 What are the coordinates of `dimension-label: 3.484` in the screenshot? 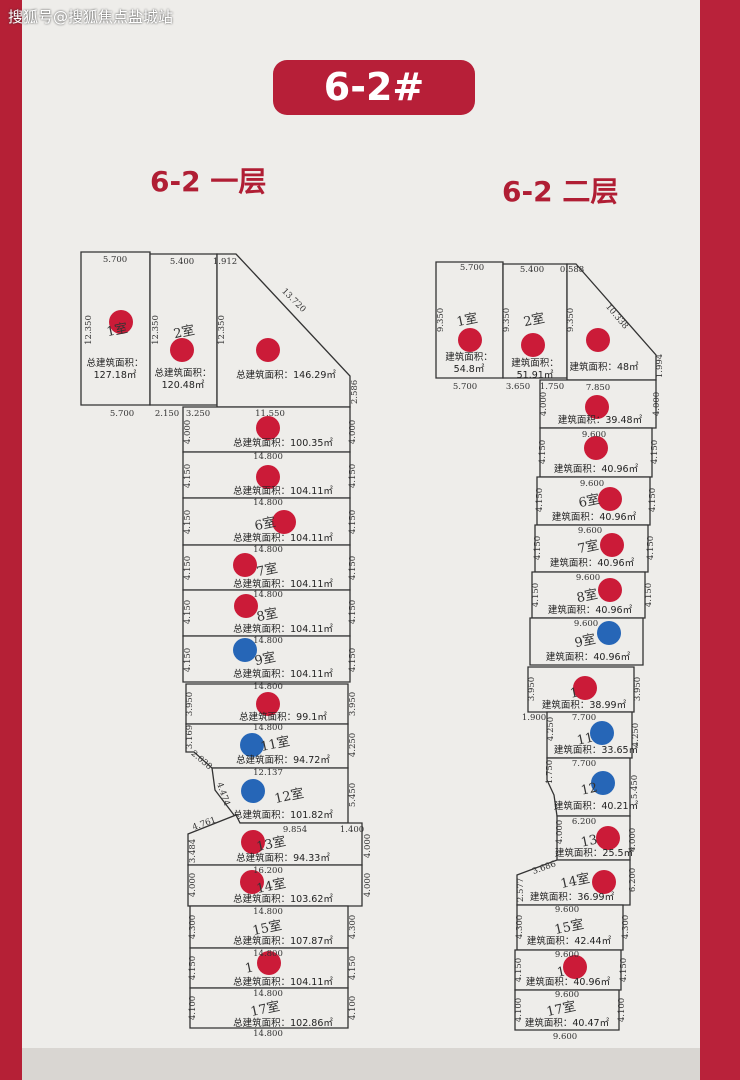 It's located at (193, 851).